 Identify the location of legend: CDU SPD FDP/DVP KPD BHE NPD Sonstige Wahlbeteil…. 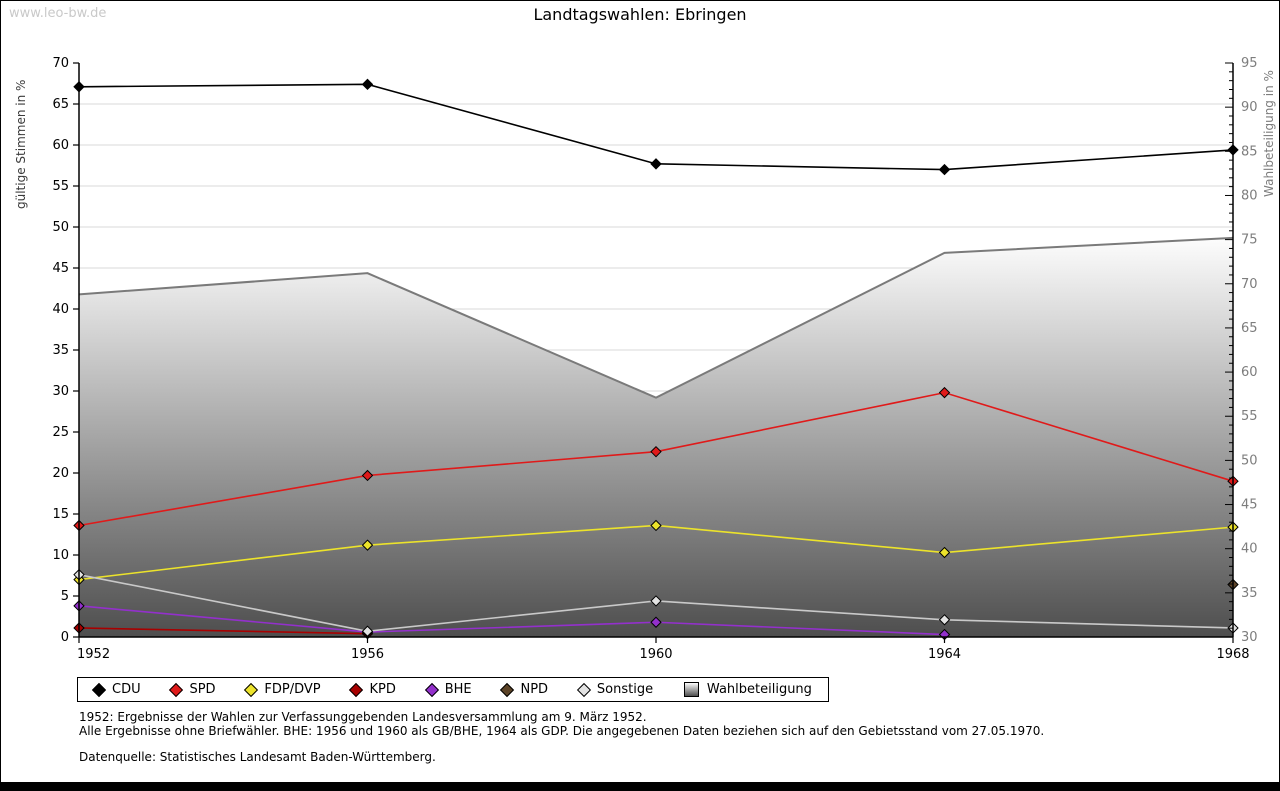
(453, 689).